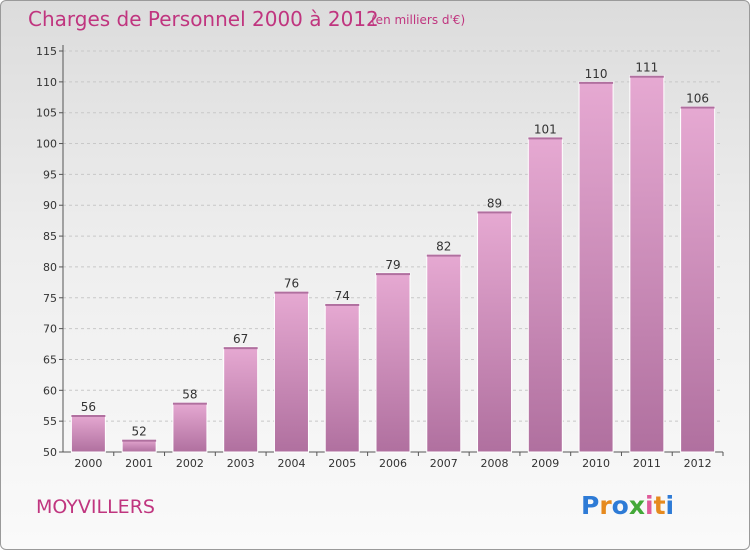 This screenshot has height=550, width=750. I want to click on x-tick-label: 2005, so click(342, 463).